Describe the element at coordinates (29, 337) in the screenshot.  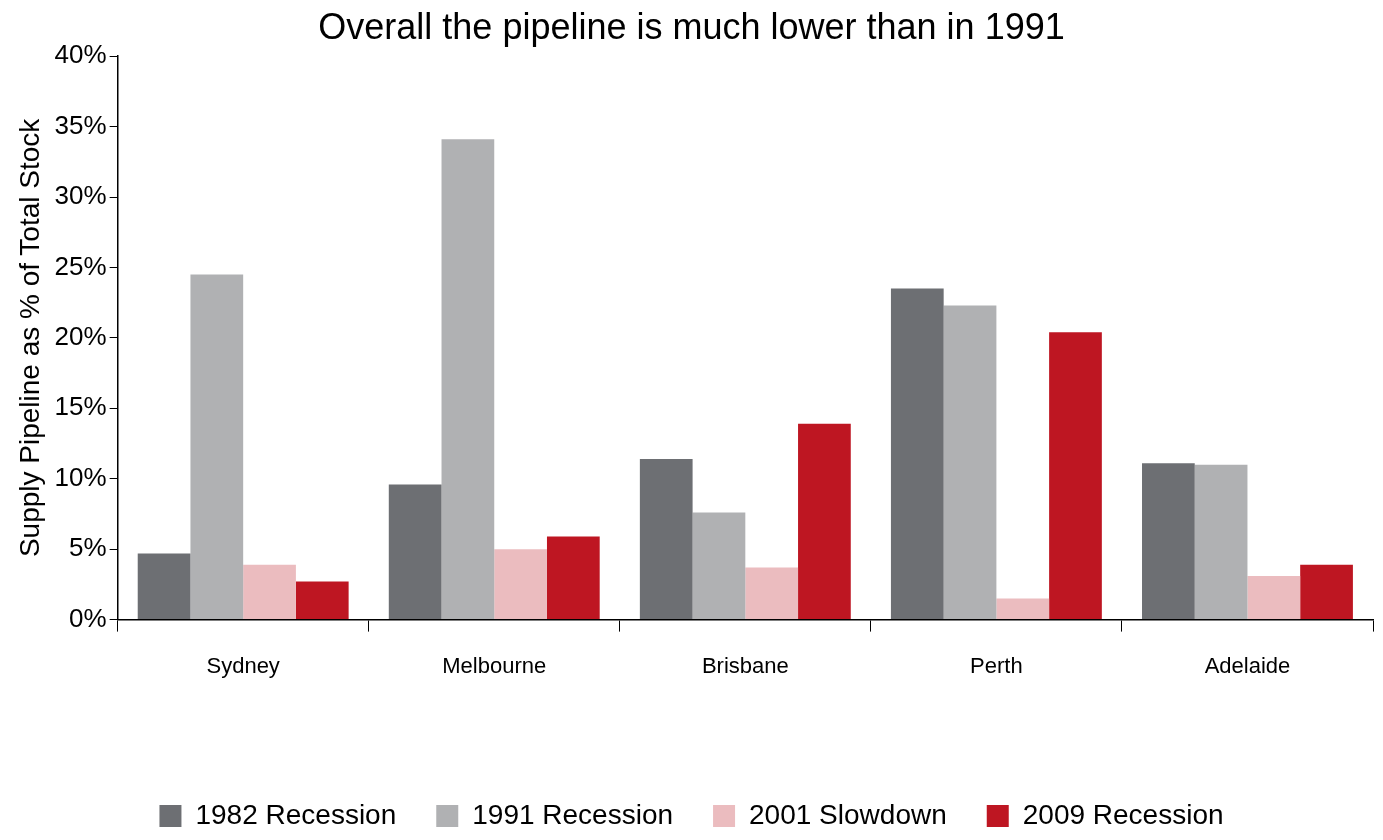
I see `y-axis-title: Supply Pipeline as % of Total Stock` at that location.